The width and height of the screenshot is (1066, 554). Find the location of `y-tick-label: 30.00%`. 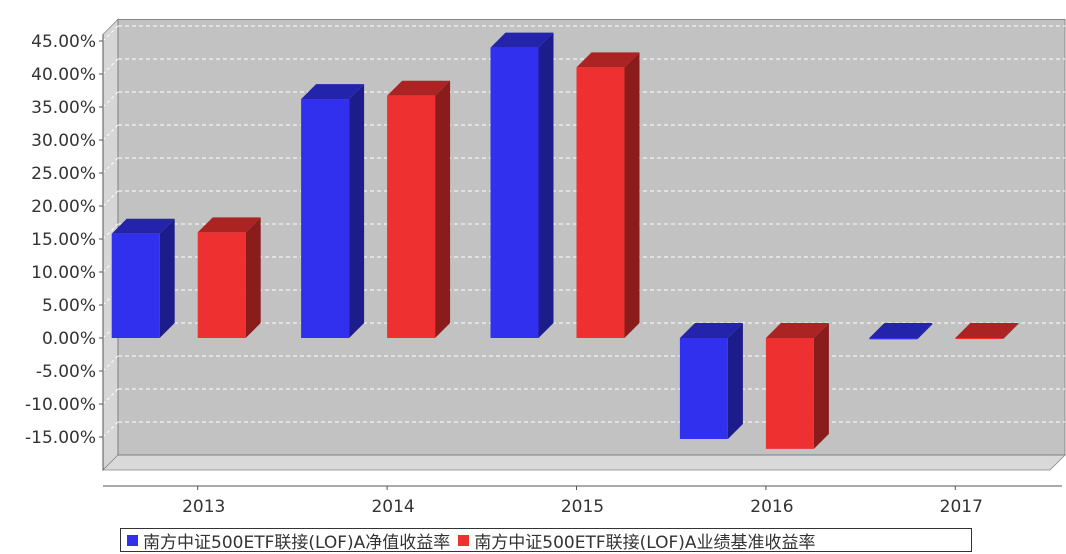

y-tick-label: 30.00% is located at coordinates (63, 141).